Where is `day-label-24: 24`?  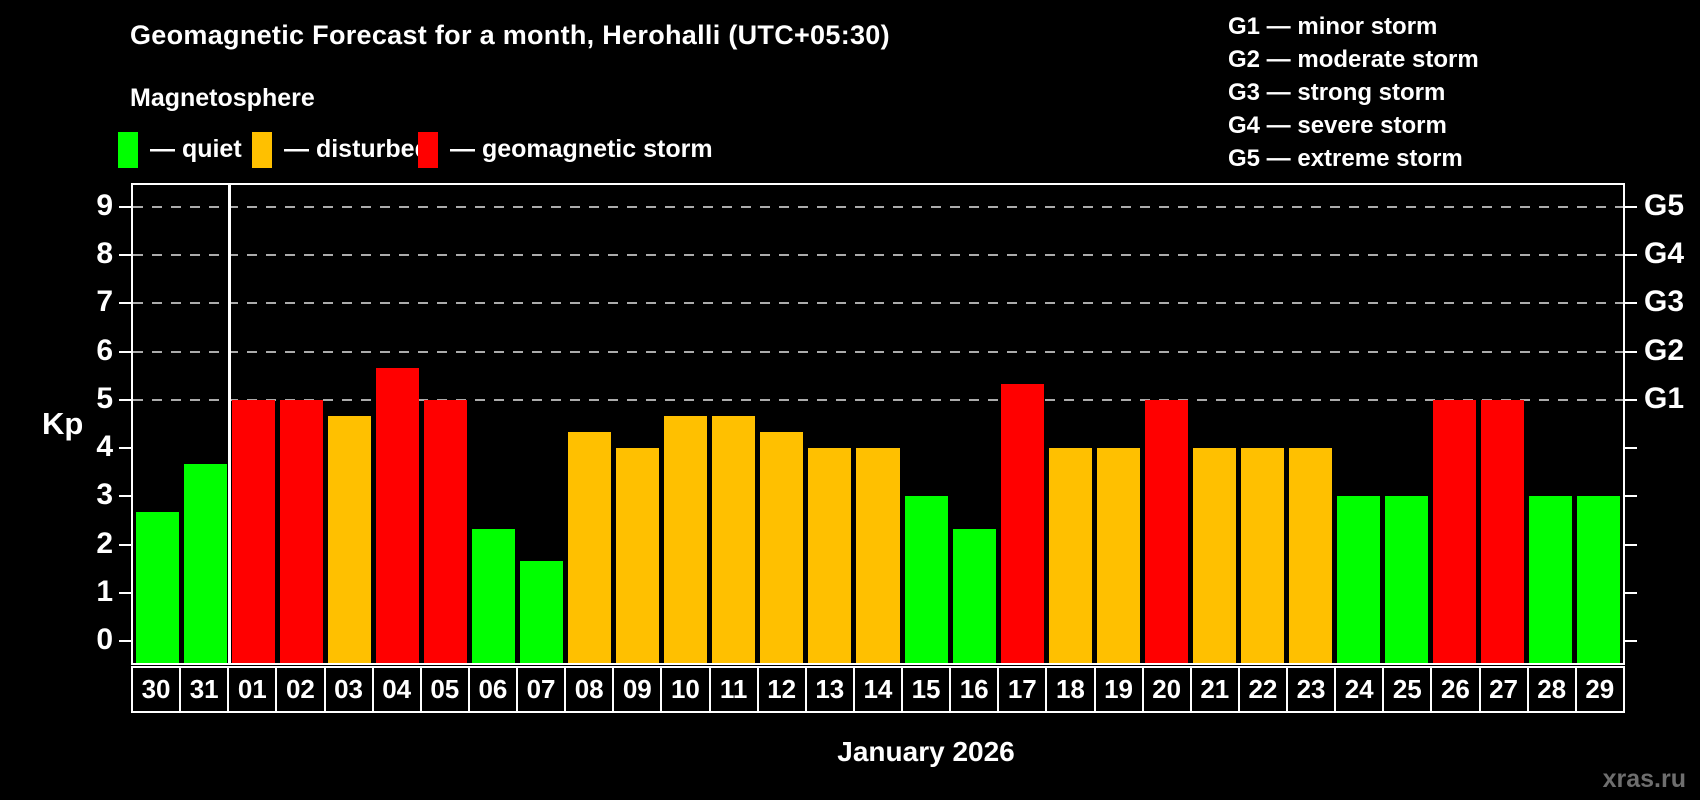
day-label-24: 24 is located at coordinates (1359, 689).